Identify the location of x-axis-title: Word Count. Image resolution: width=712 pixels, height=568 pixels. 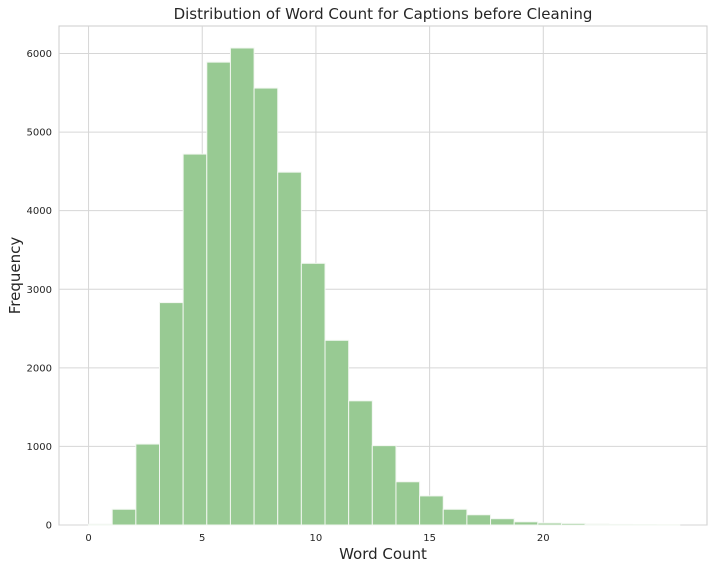
(383, 554).